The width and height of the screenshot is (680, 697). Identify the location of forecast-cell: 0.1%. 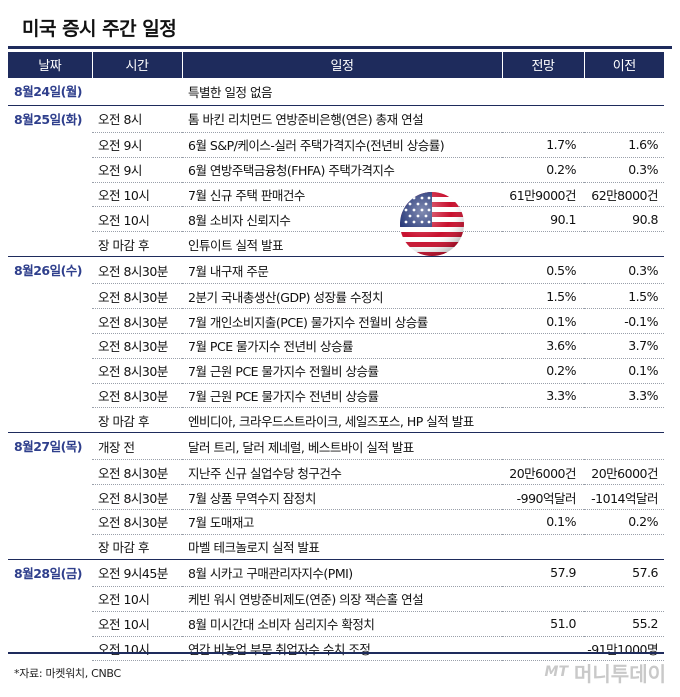
(543, 321).